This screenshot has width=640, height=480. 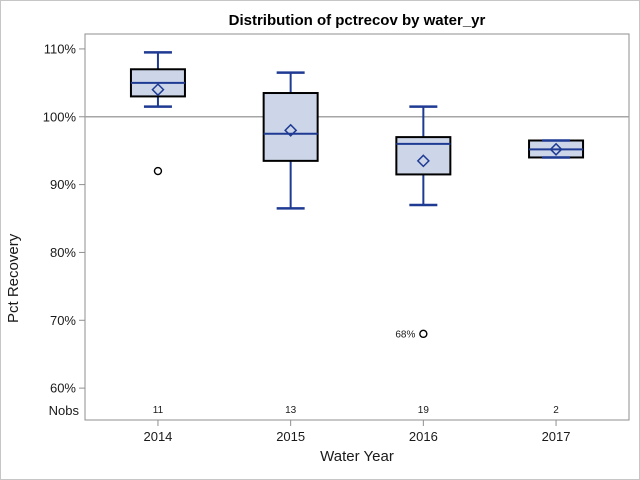 I want to click on y-axis-tick-label: 80%, so click(x=63, y=252).